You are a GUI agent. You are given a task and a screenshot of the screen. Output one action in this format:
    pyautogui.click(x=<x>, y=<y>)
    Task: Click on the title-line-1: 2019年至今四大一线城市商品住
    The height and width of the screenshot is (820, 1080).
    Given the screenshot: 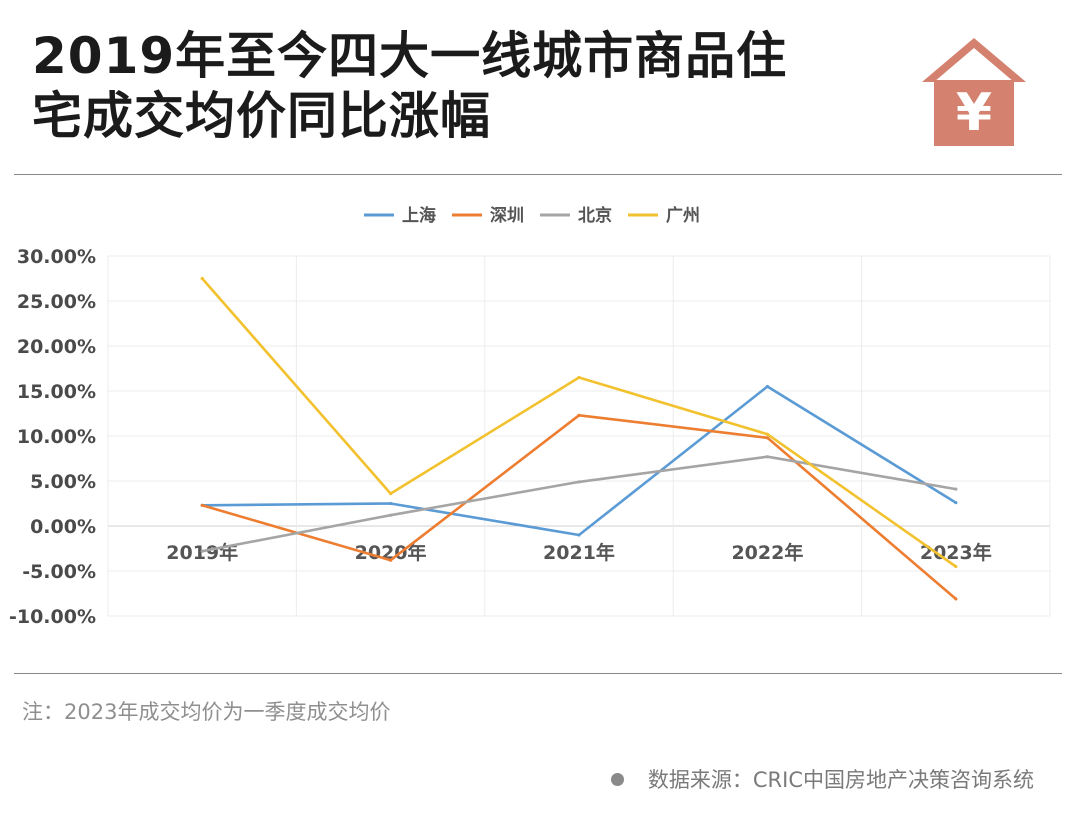 What is the action you would take?
    pyautogui.click(x=410, y=56)
    